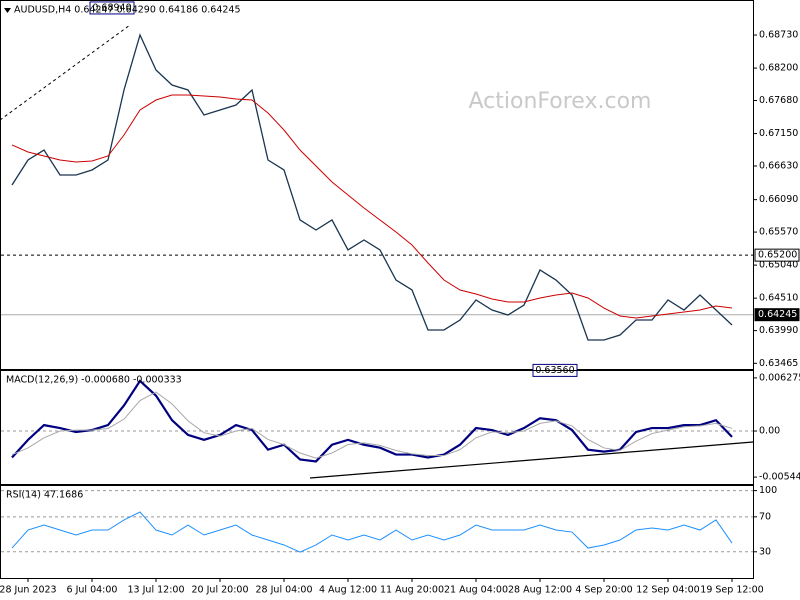  Describe the element at coordinates (765, 516) in the screenshot. I see `y-tick-label: 70` at that location.